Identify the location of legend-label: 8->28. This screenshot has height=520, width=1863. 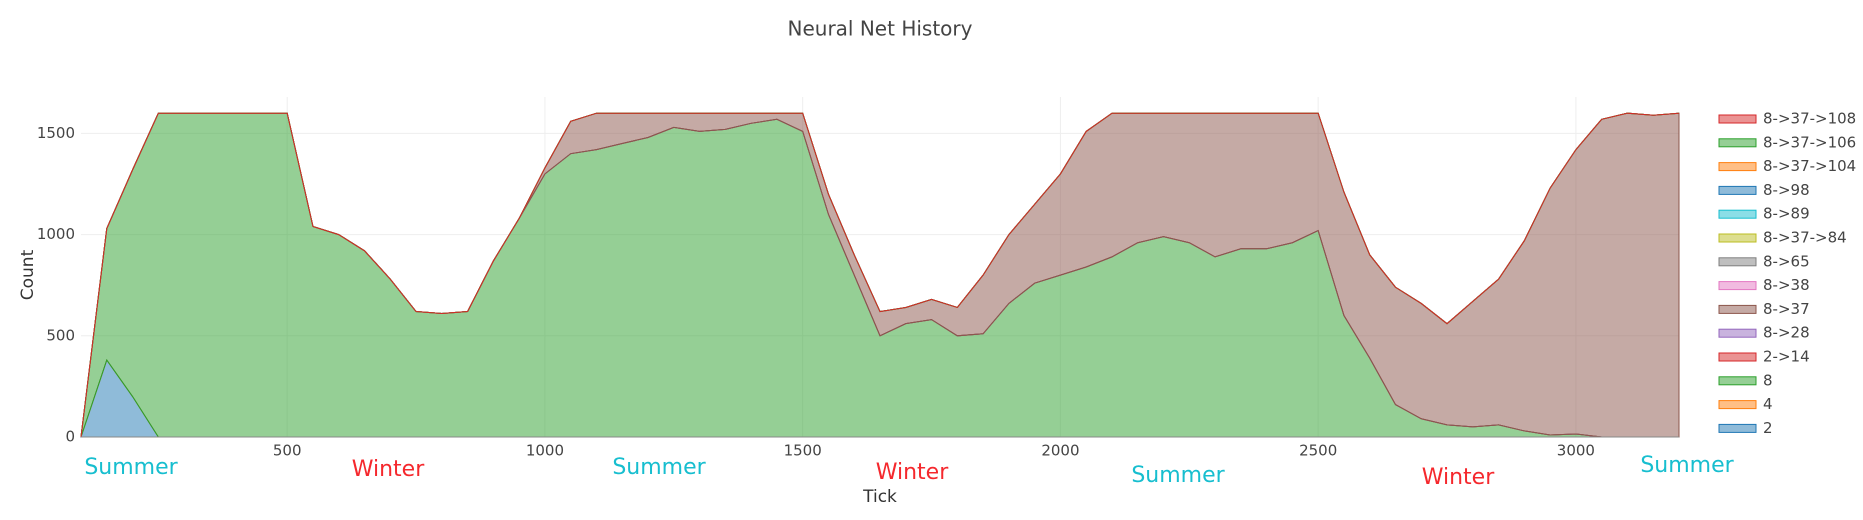
(1786, 333).